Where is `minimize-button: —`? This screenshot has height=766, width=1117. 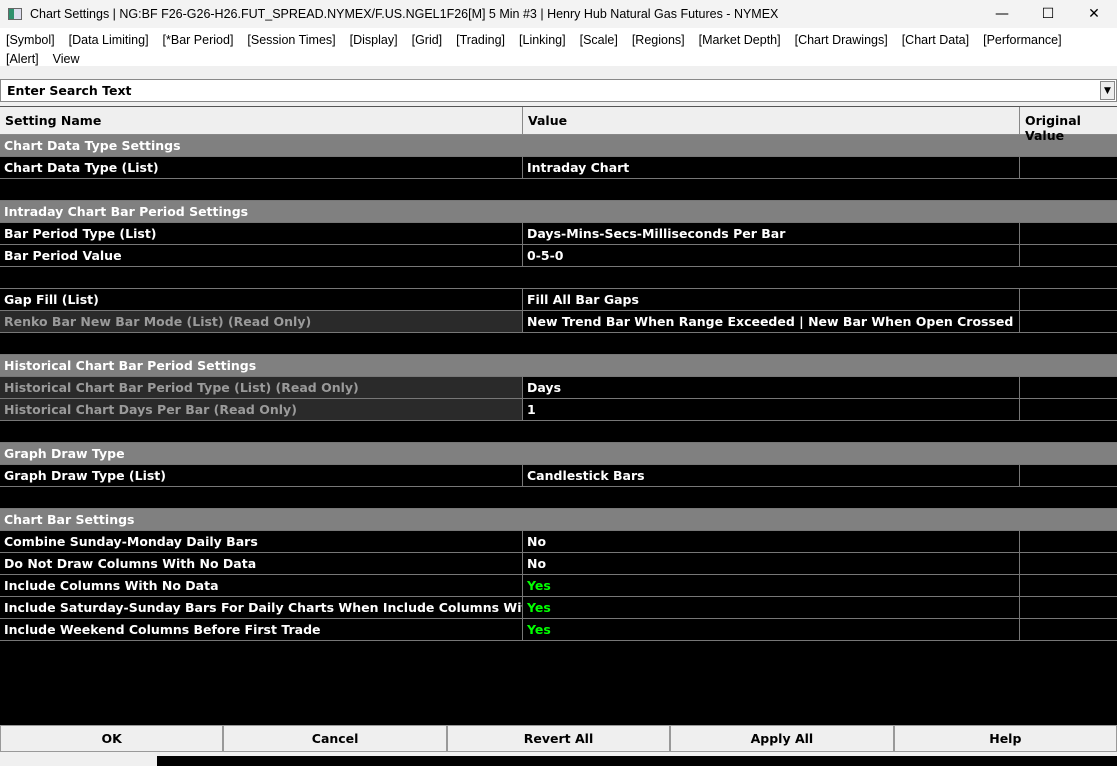
minimize-button: — is located at coordinates (1002, 14).